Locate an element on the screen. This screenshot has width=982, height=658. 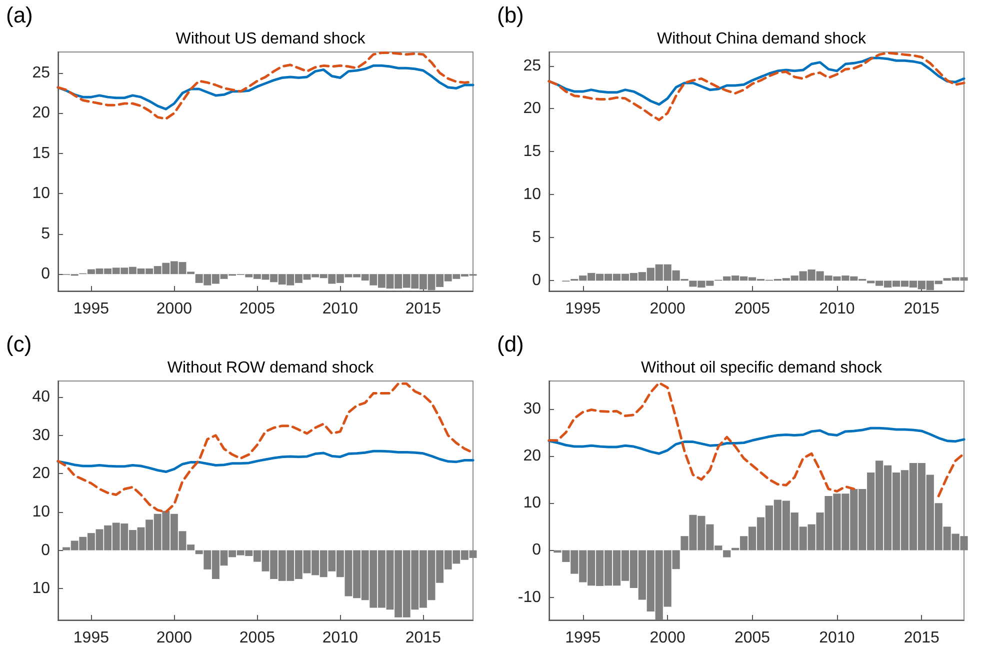
text: (c) is located at coordinates (19, 344).